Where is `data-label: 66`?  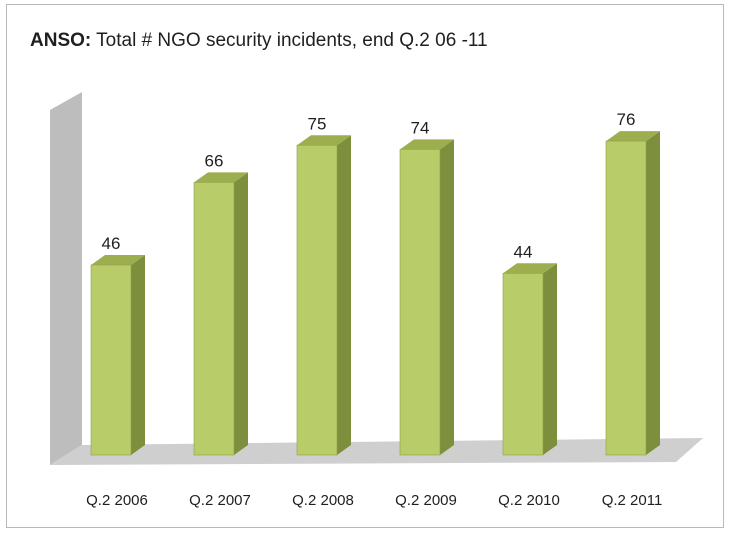
data-label: 66 is located at coordinates (214, 160).